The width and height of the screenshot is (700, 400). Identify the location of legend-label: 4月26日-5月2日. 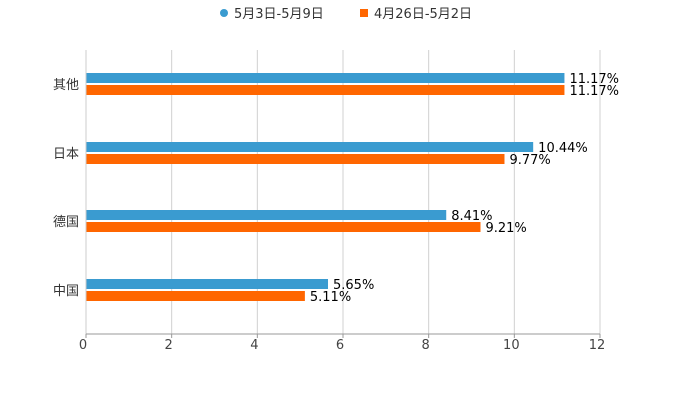
(423, 14).